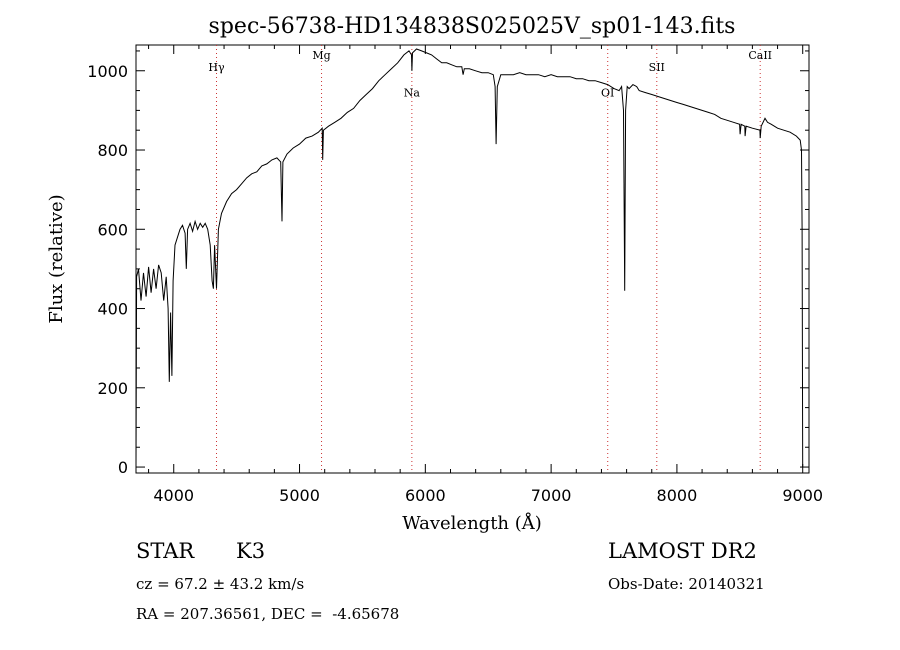 Image resolution: width=900 pixels, height=650 pixels. Describe the element at coordinates (677, 495) in the screenshot. I see `x-tick-label-4: 8000` at that location.